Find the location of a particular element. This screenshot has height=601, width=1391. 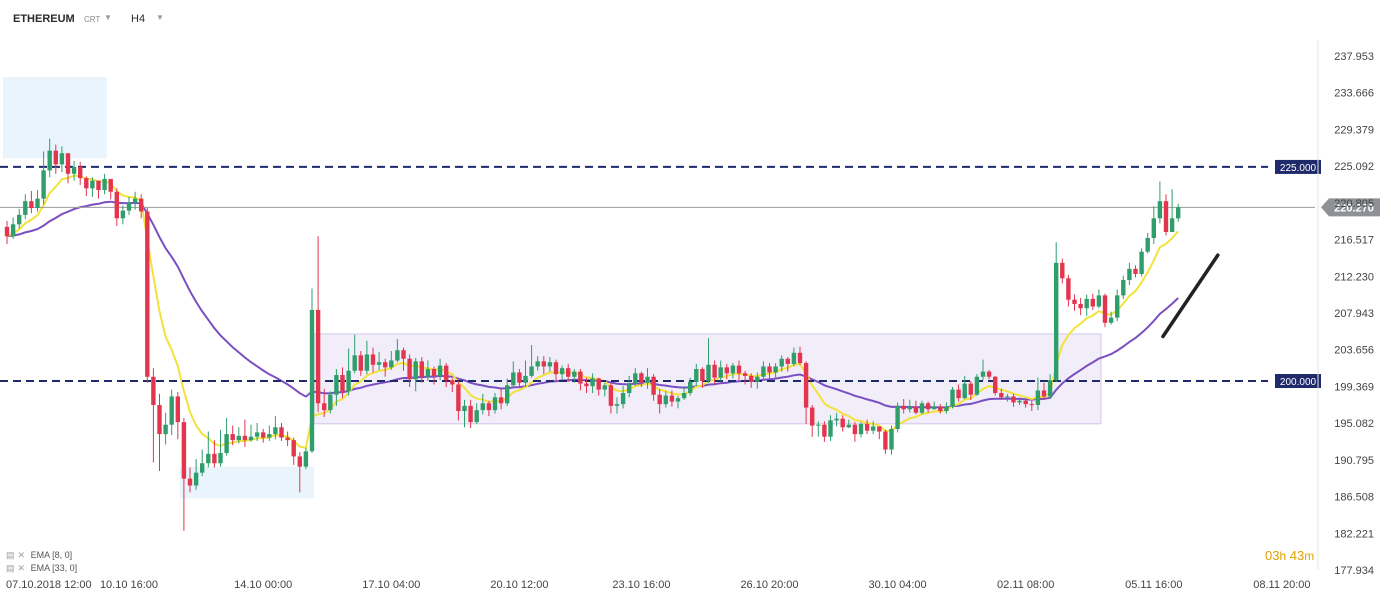

x-tick-label: 02.11 08:00 is located at coordinates (1025, 585).